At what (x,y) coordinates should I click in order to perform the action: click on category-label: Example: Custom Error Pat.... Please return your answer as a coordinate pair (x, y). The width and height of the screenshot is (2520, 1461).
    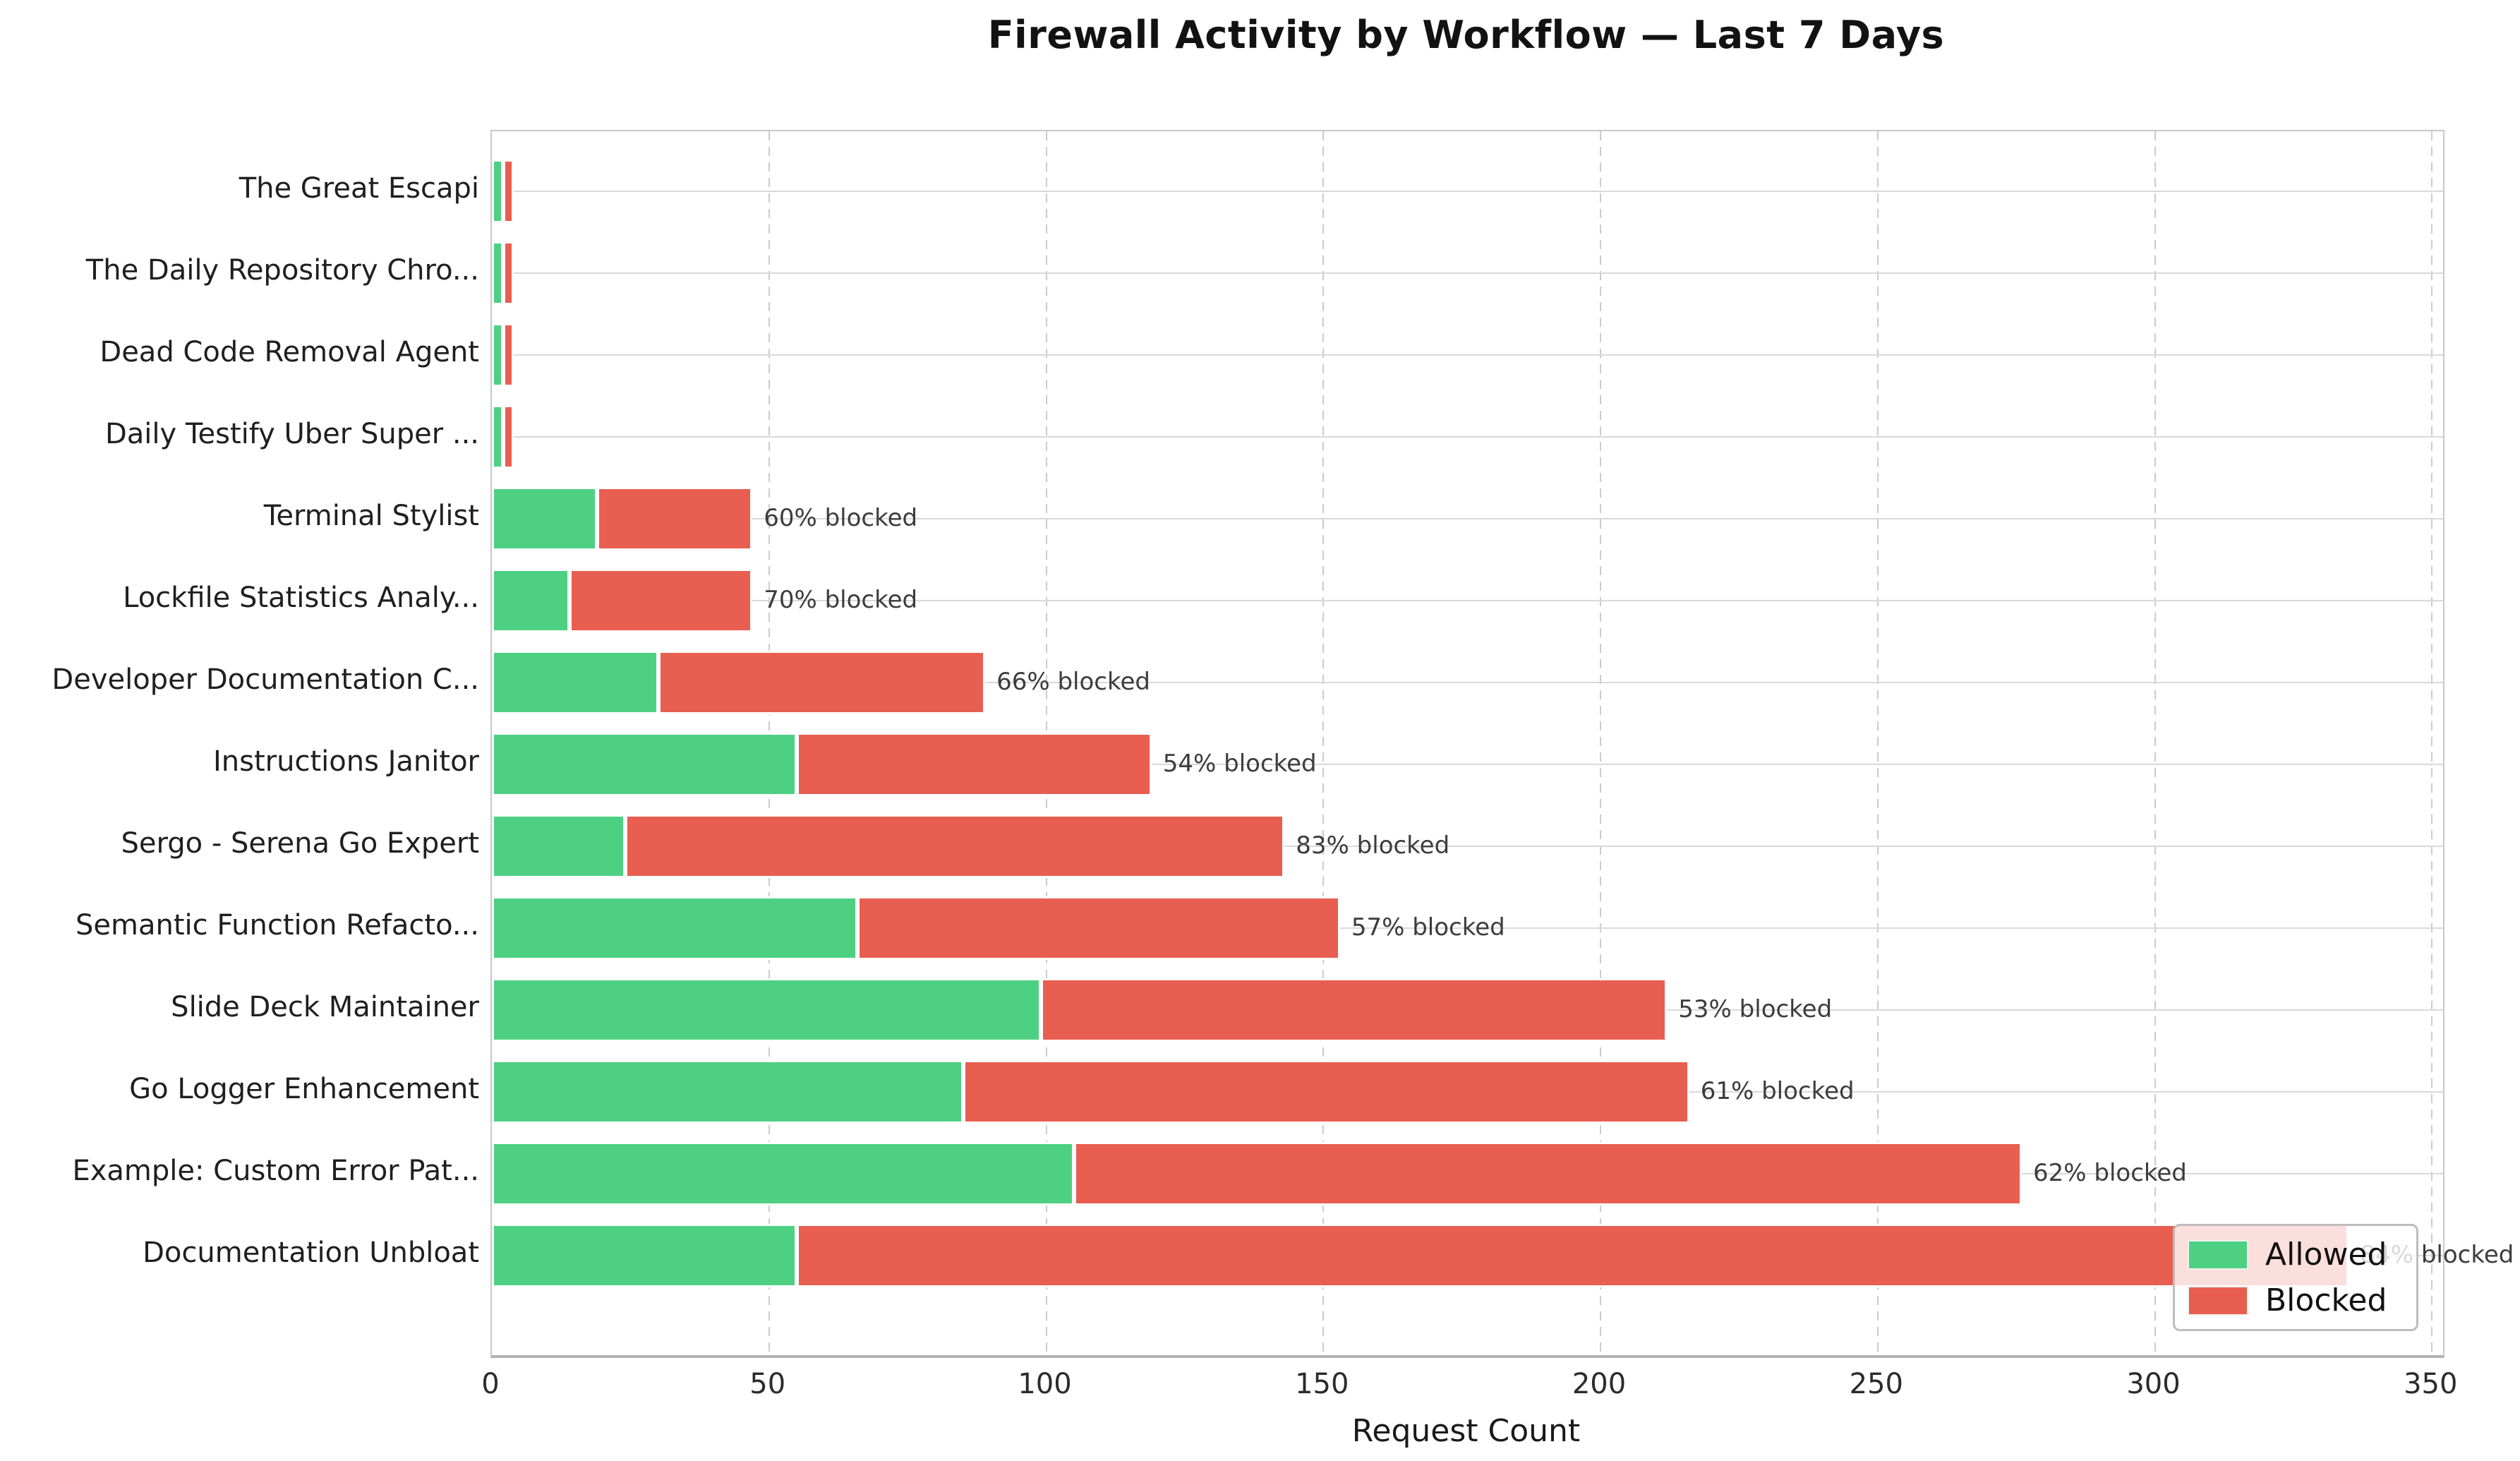
    Looking at the image, I should click on (275, 1171).